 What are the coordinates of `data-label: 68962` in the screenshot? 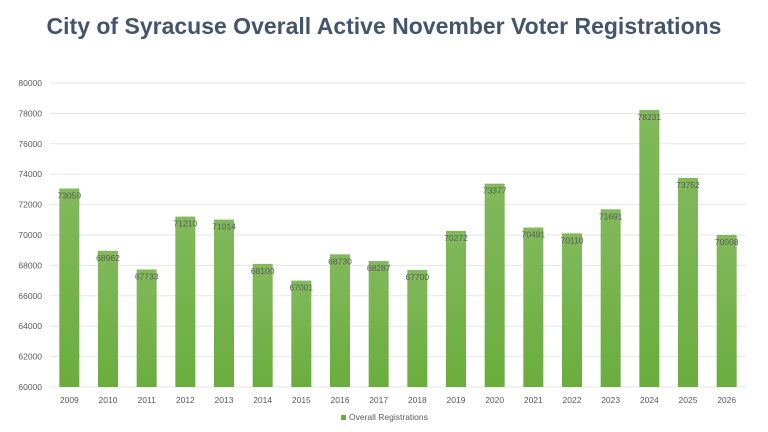 It's located at (108, 258).